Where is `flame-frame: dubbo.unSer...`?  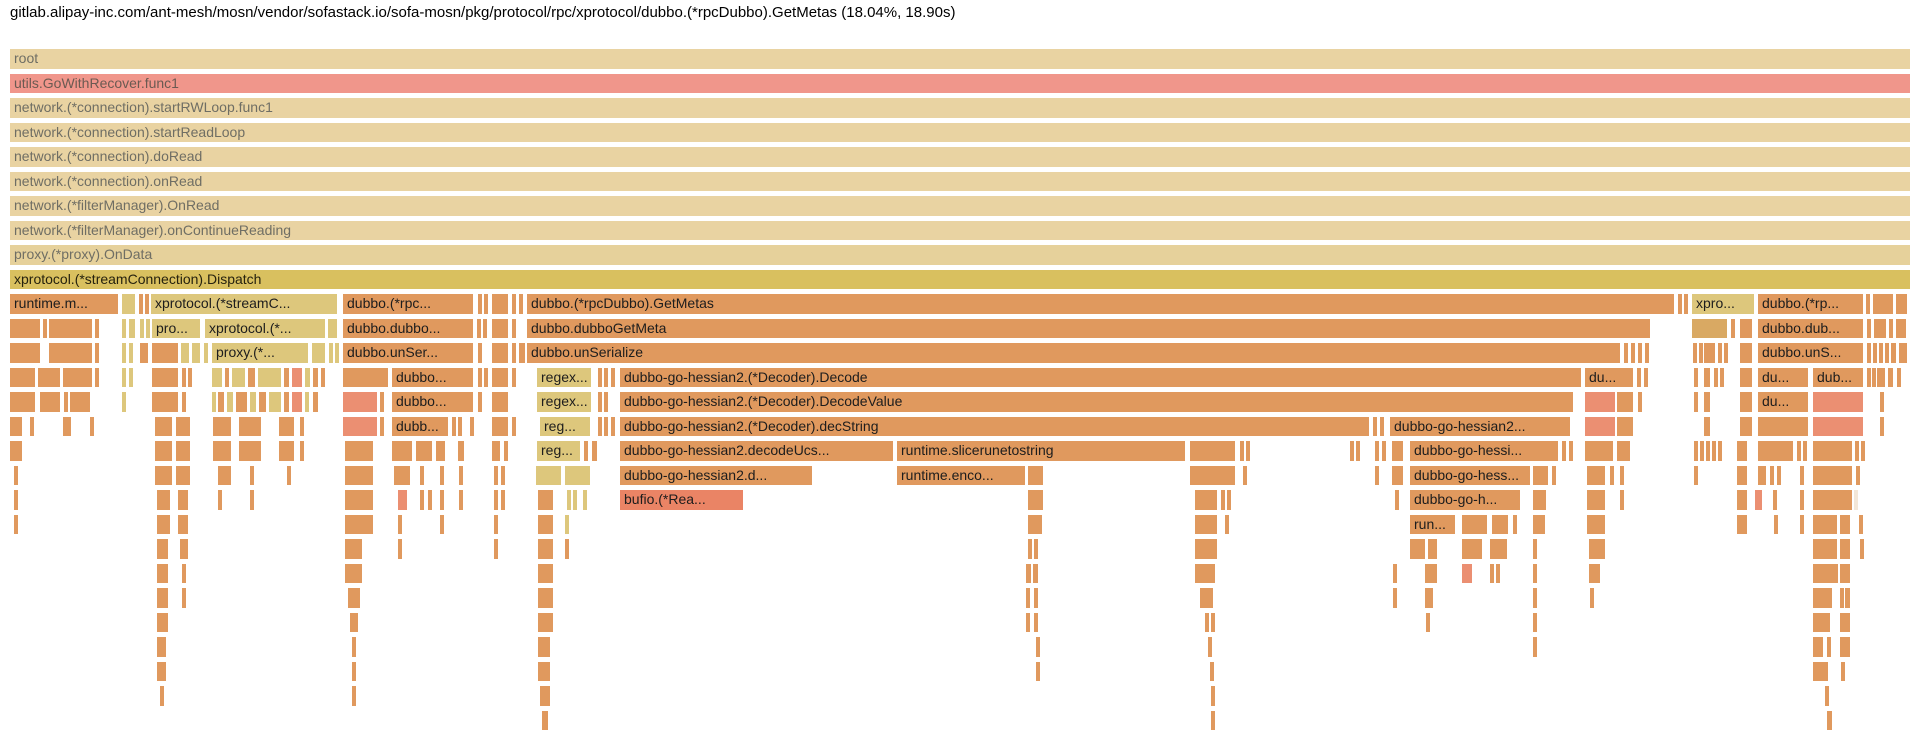
flame-frame: dubbo.unSer... is located at coordinates (408, 353).